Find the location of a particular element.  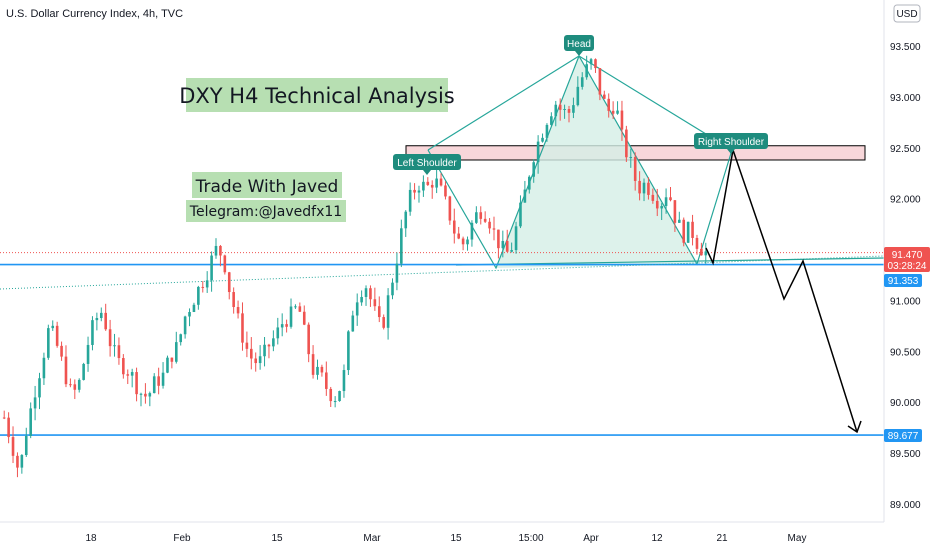

current-price-tag: 91.470 03:28:24 is located at coordinates (907, 259).